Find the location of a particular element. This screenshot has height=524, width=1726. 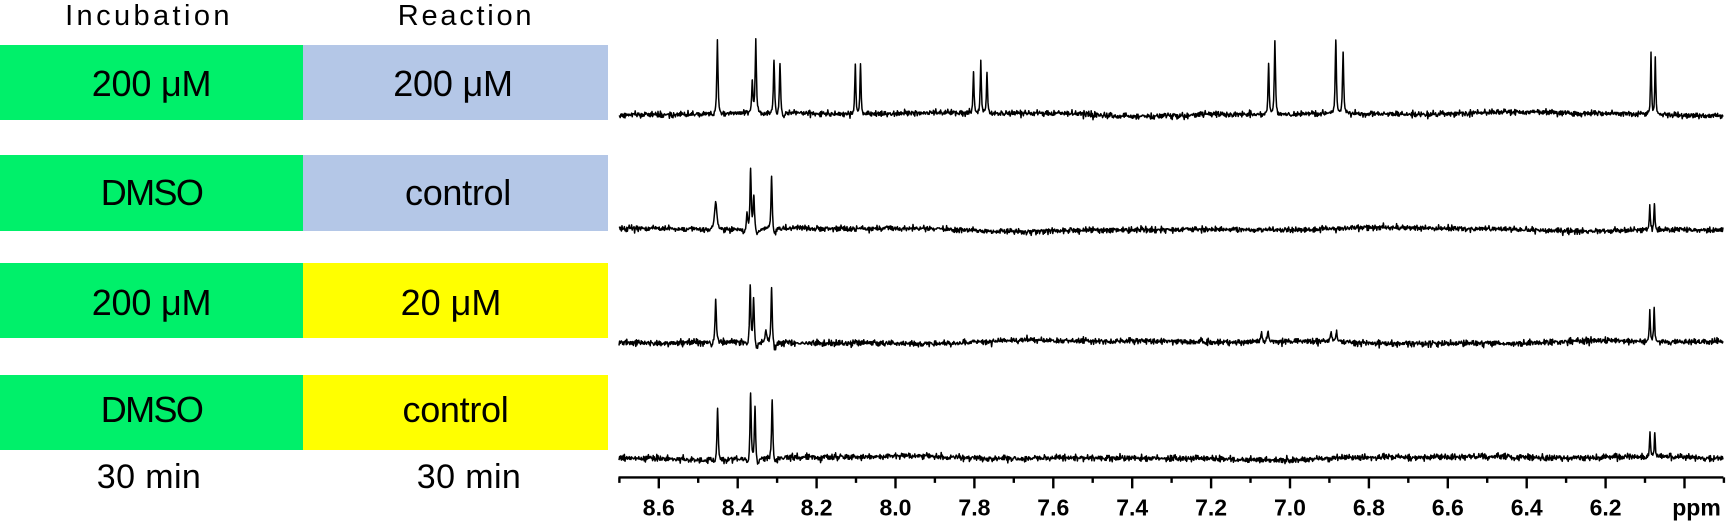

svg-text: 7.0 is located at coordinates (1290, 508).